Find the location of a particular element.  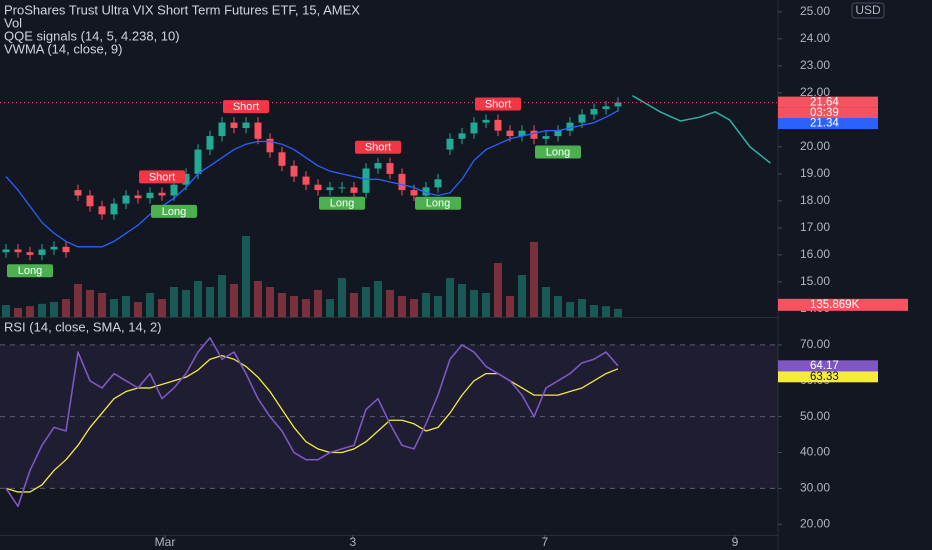

sma-tag is located at coordinates (828, 377).